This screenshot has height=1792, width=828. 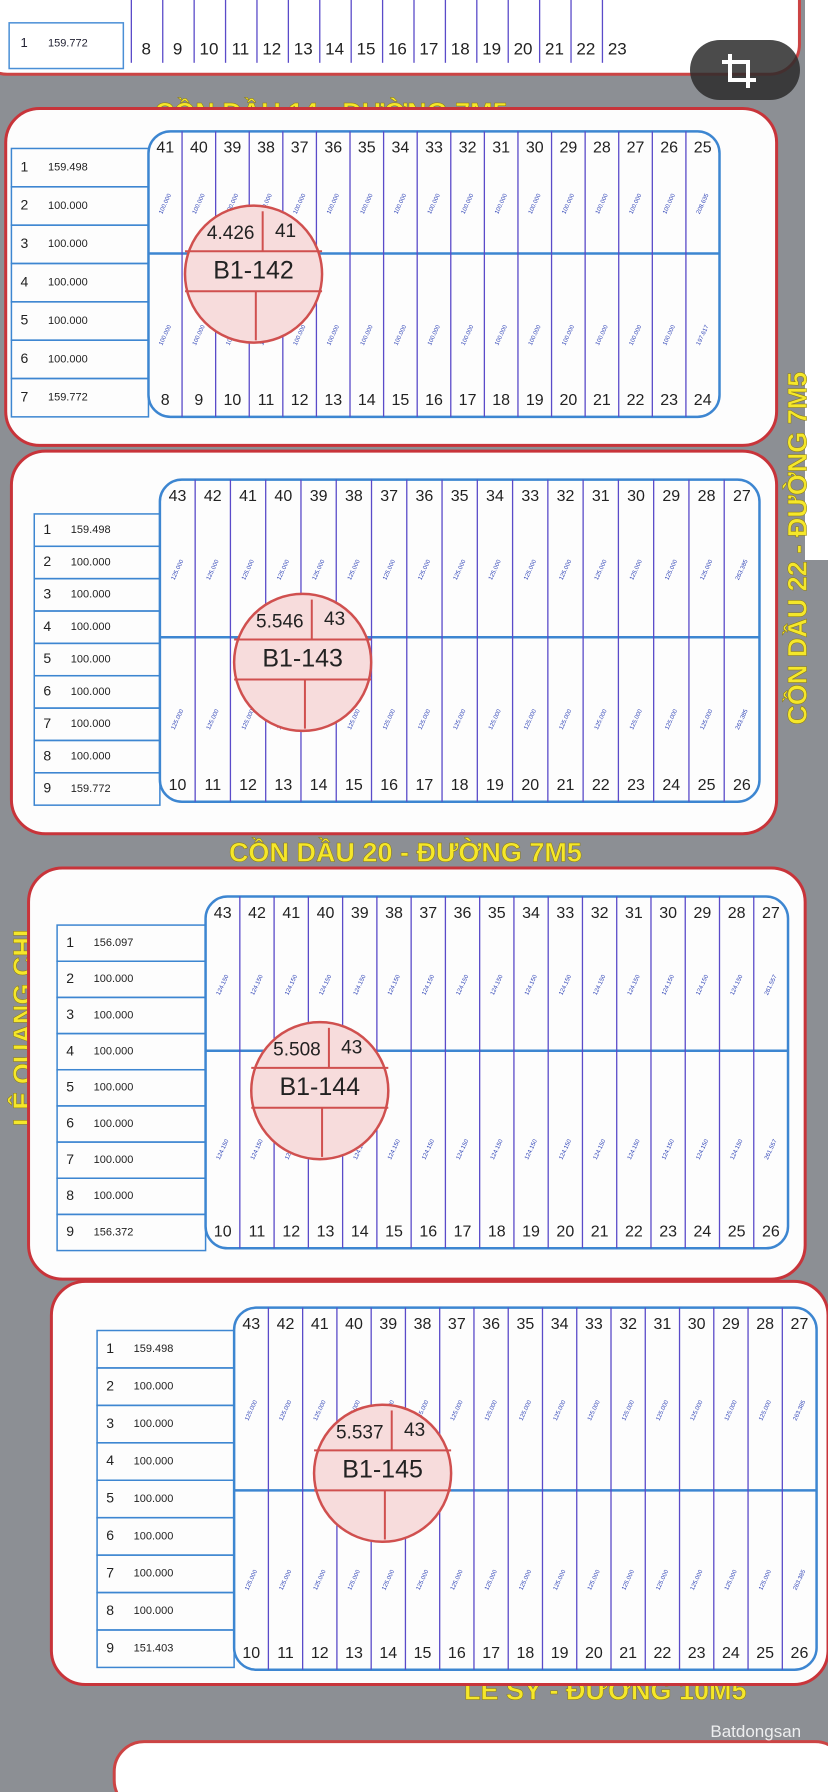 I want to click on street-name: CỒN DẦU 22 - ĐƯỜNG 7M5, so click(x=797, y=548).